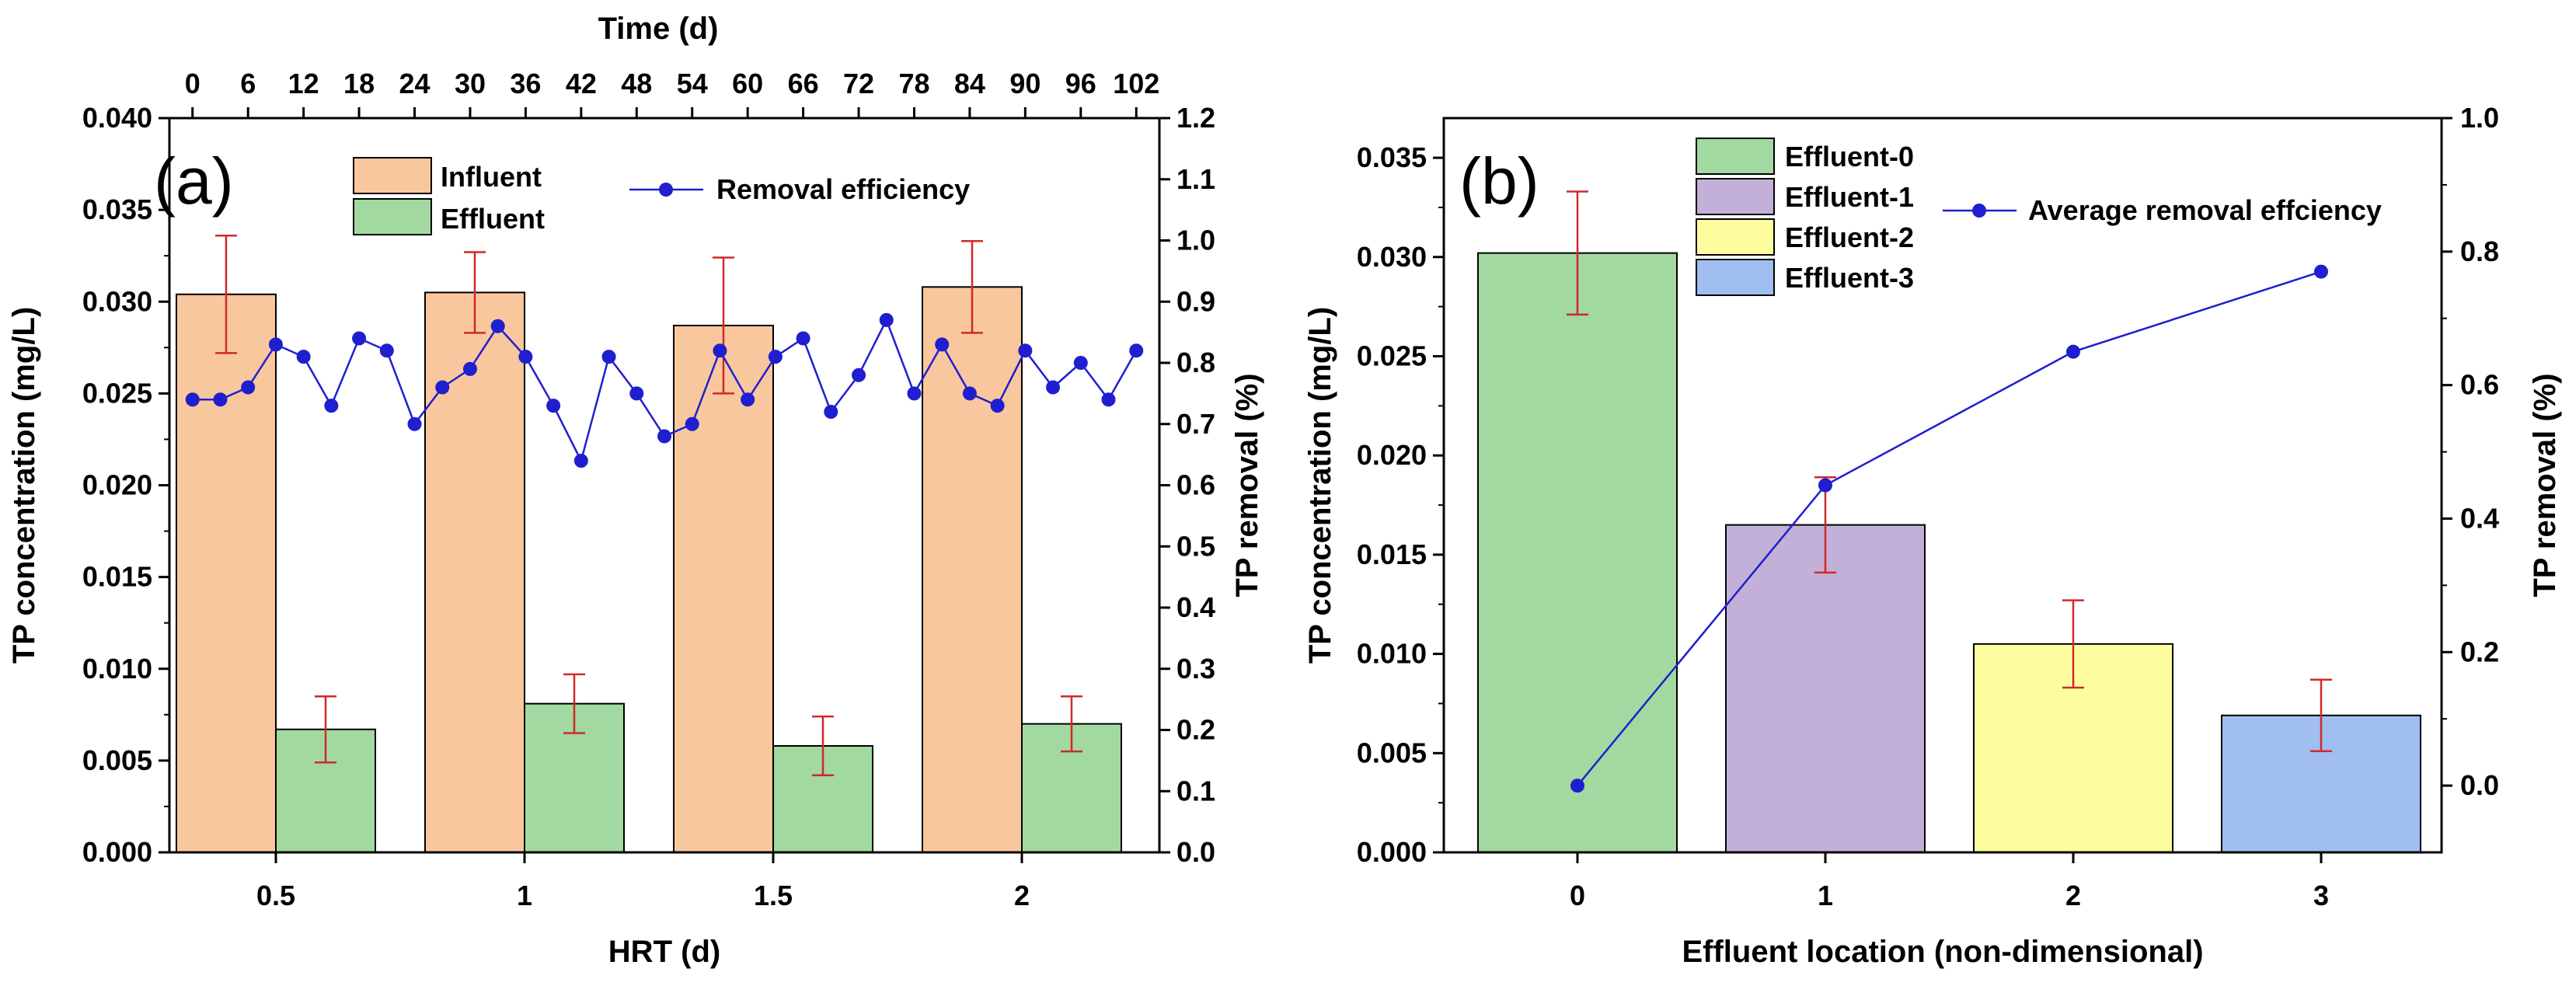  What do you see at coordinates (636, 84) in the screenshot?
I see `x2-tick-label: 48` at bounding box center [636, 84].